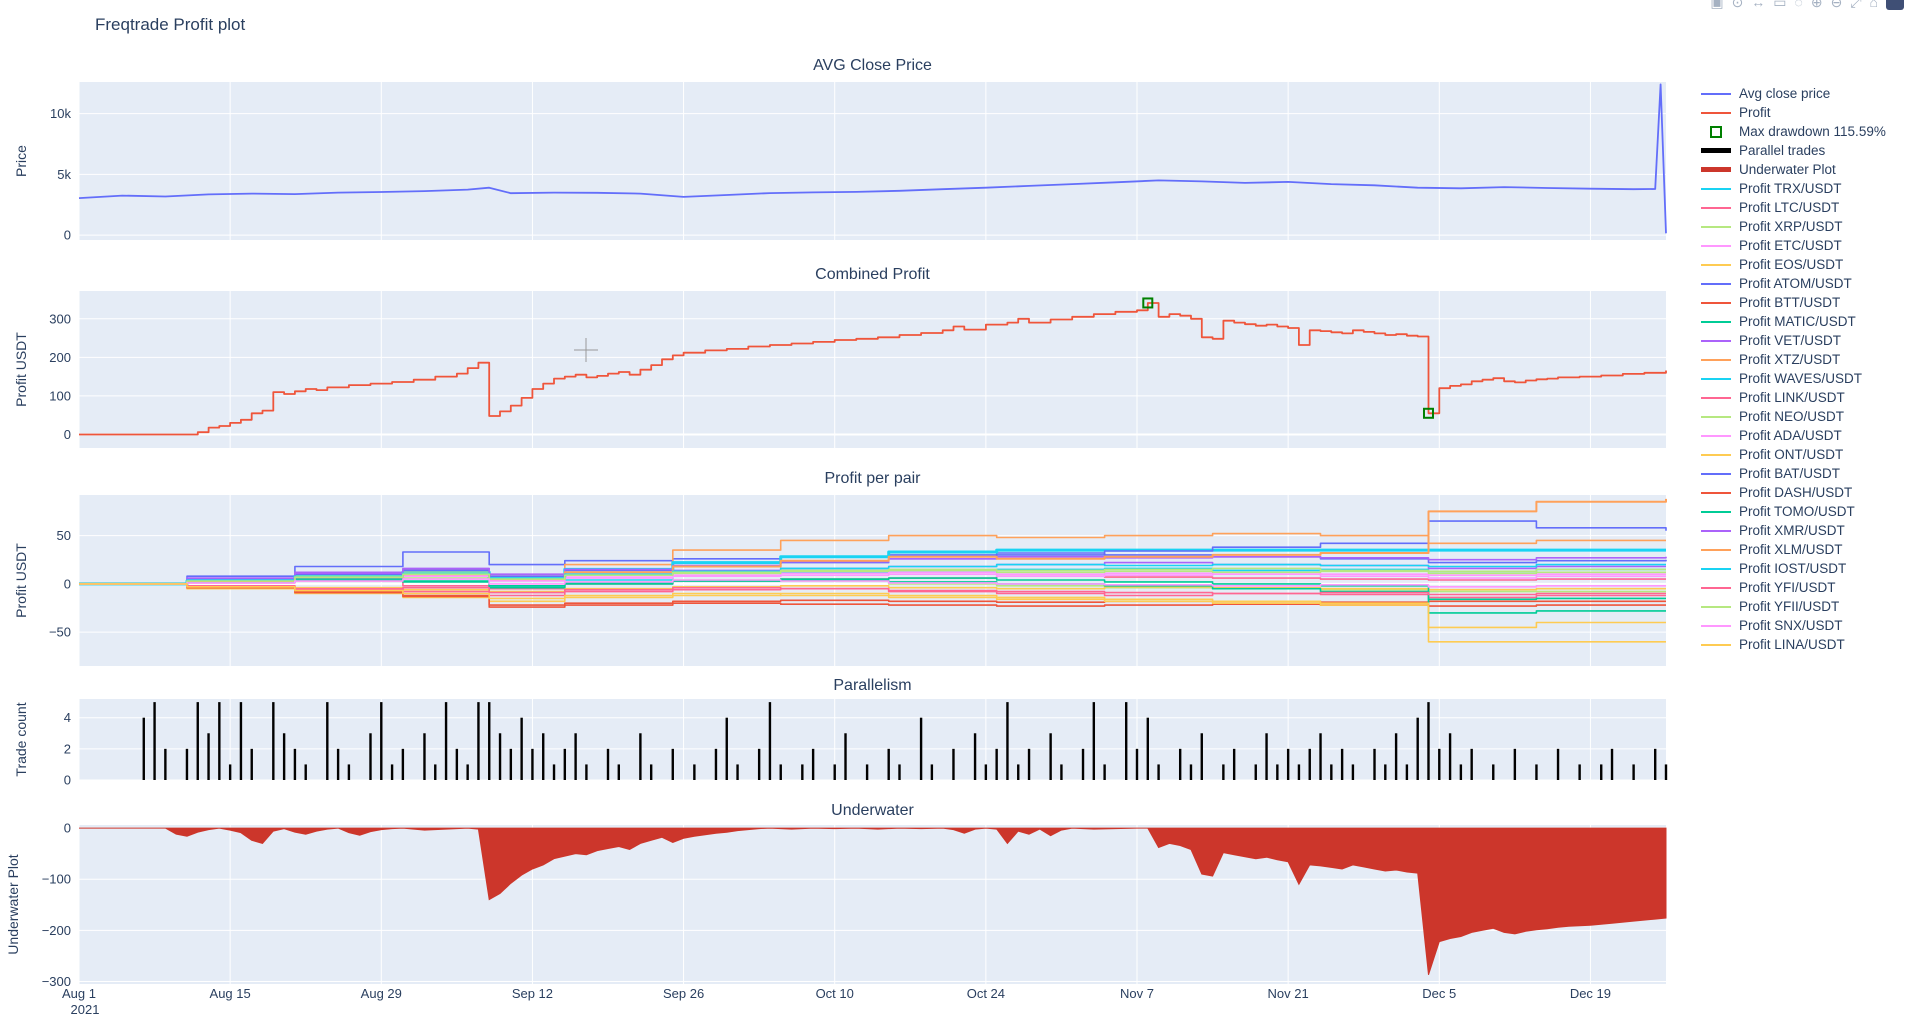 This screenshot has width=1910, height=1024. Describe the element at coordinates (1793, 302) in the screenshot. I see `legend-item-profit-btt-usdt: Profit BTT/USDT` at that location.